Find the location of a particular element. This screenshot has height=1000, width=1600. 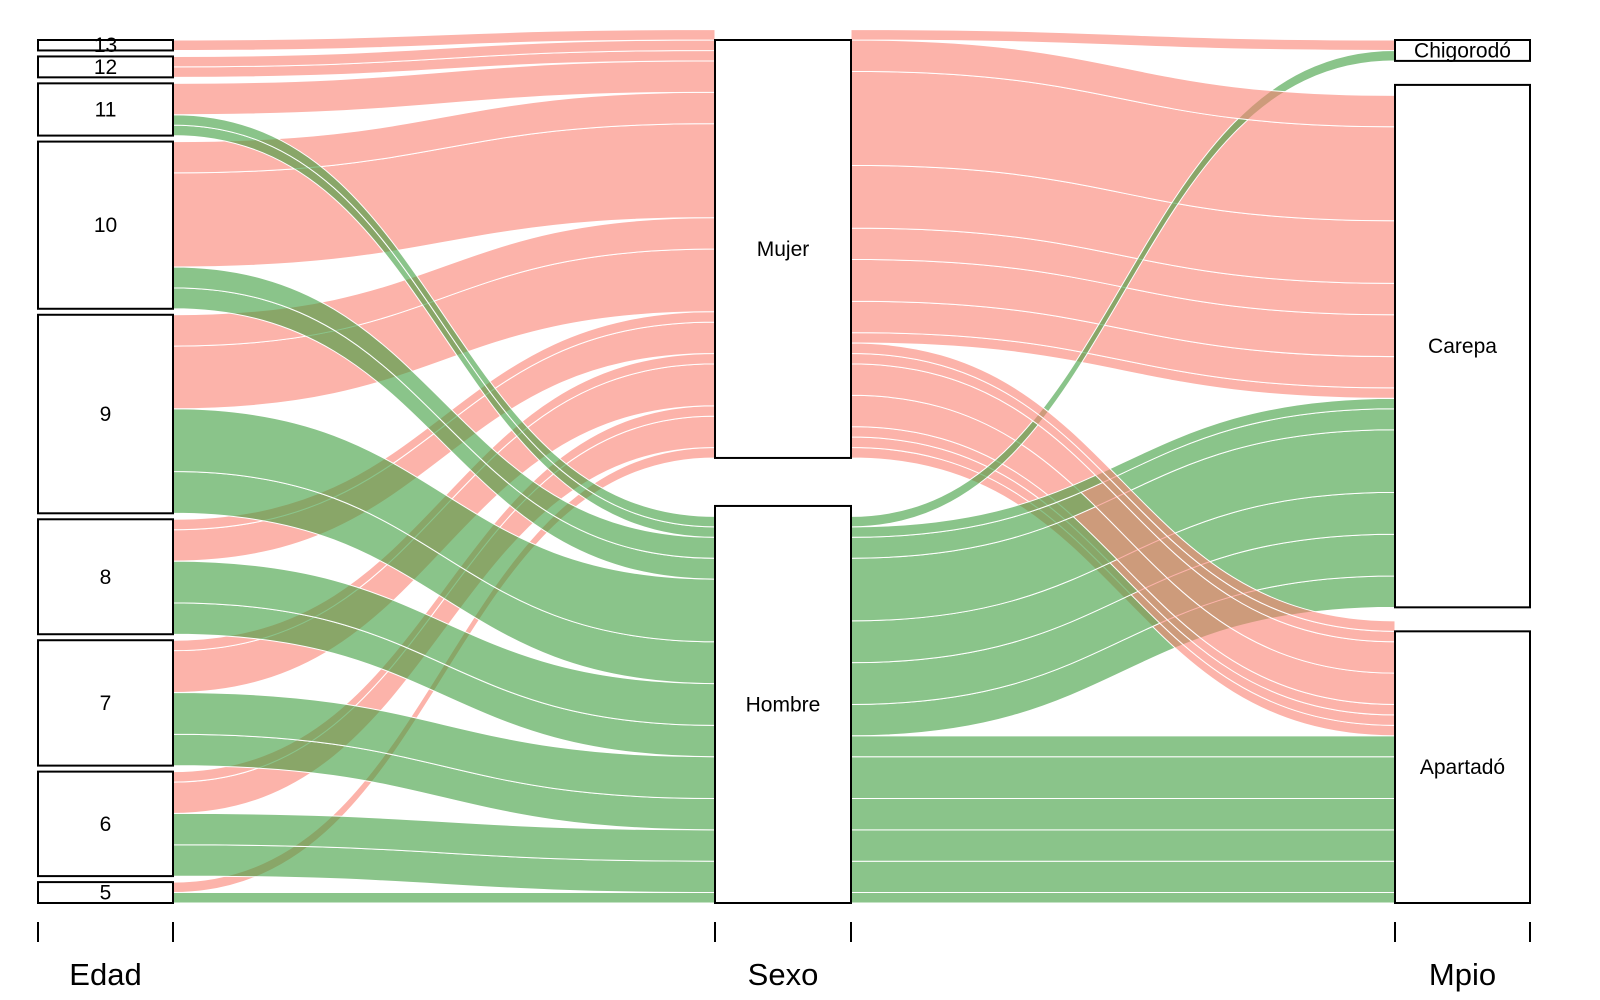

stratum-mujer is located at coordinates (783, 249).